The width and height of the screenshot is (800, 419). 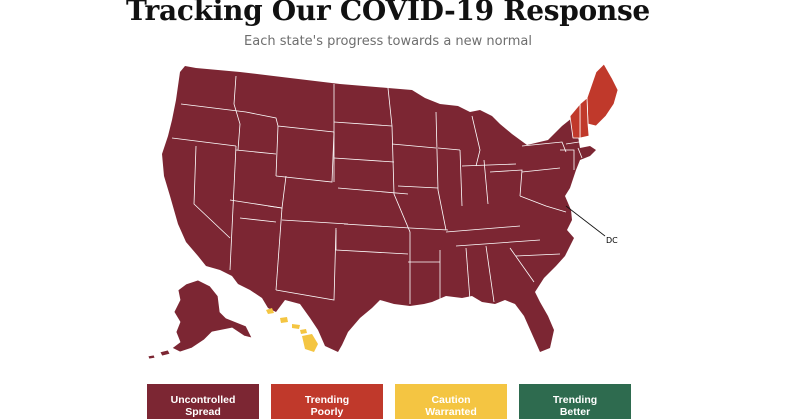 I want to click on dc-callout-line, so click(x=585, y=221).